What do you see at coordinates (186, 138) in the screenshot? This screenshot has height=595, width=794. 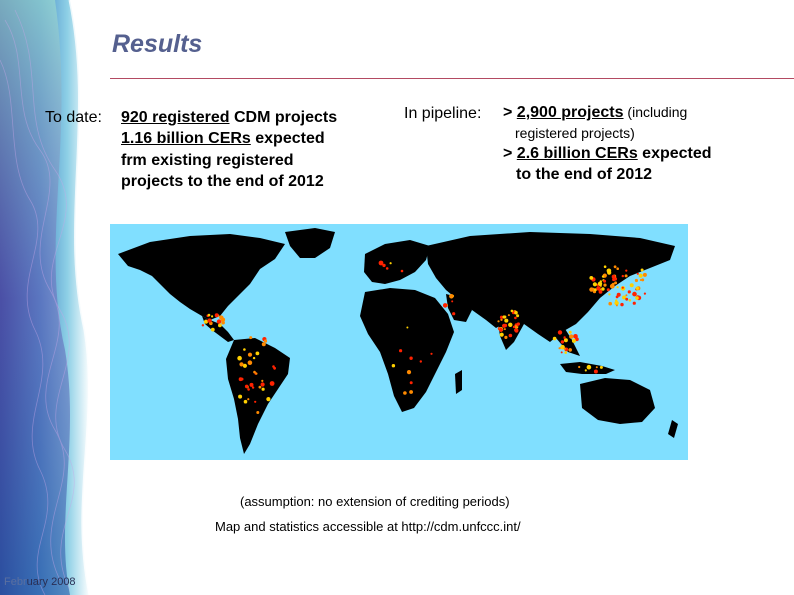 I see `cers-amount: 1.16 billion CERs` at bounding box center [186, 138].